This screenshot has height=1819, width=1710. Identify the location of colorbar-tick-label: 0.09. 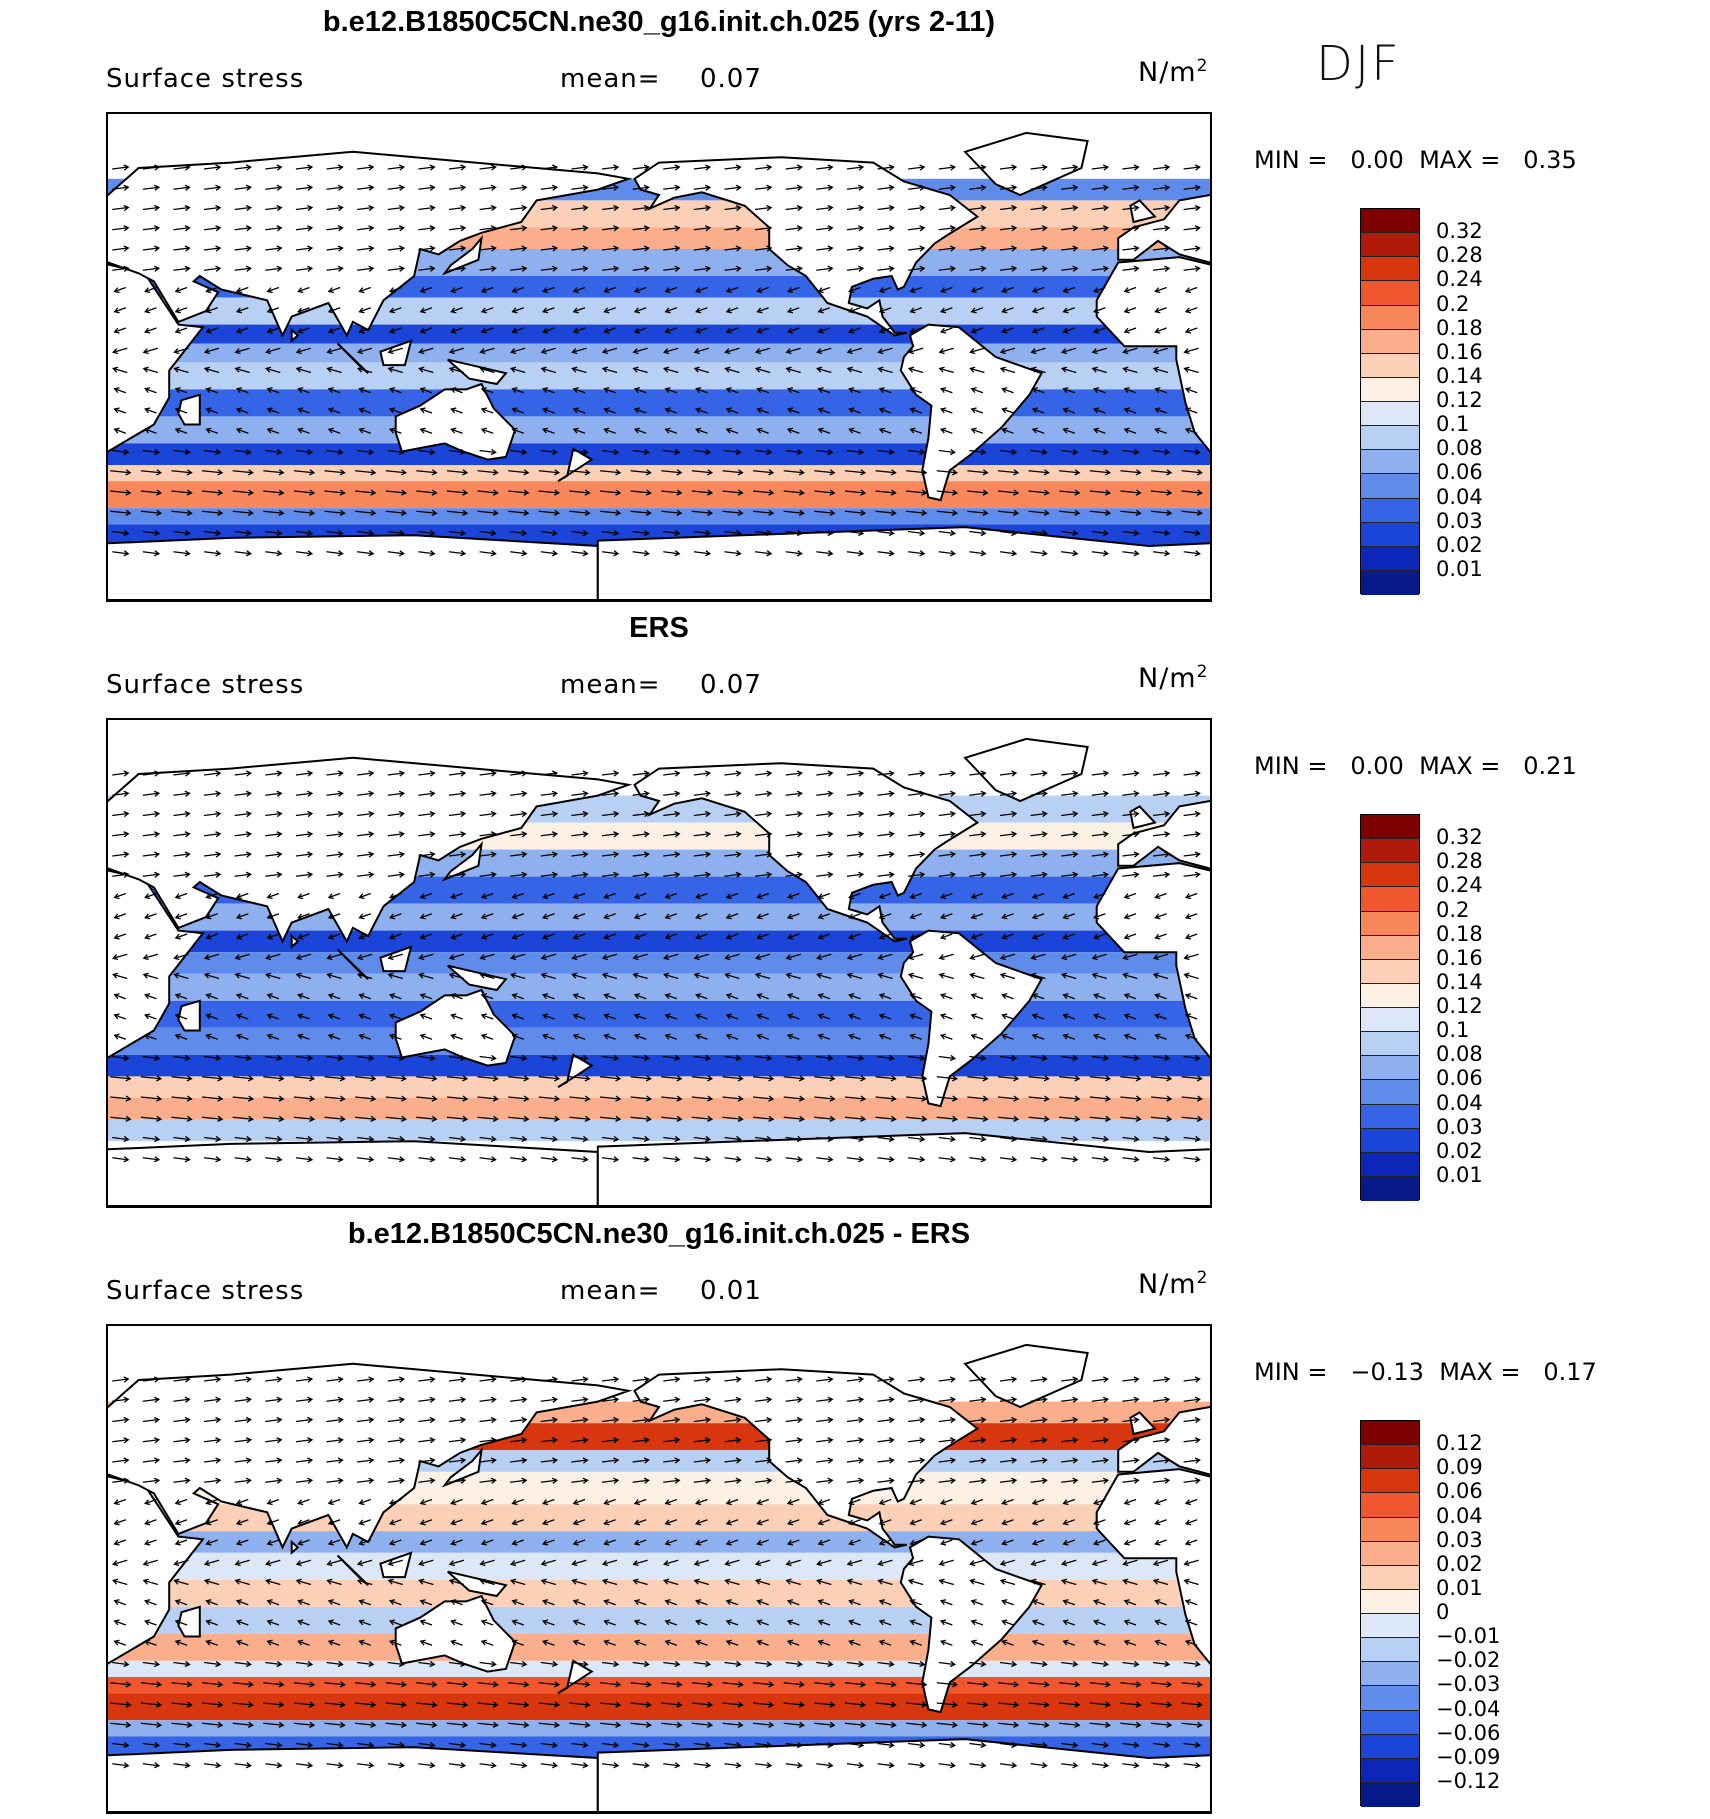
(1459, 1467).